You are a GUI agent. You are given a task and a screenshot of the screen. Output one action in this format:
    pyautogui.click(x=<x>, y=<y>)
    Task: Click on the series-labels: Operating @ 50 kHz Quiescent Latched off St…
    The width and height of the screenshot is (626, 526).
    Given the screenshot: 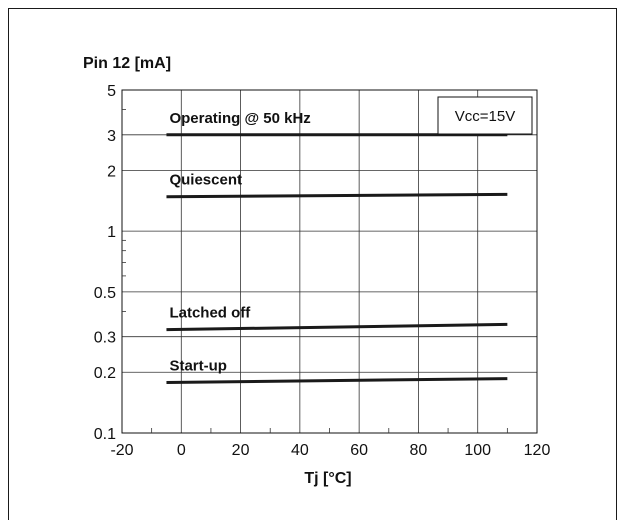 What is the action you would take?
    pyautogui.click(x=239, y=242)
    